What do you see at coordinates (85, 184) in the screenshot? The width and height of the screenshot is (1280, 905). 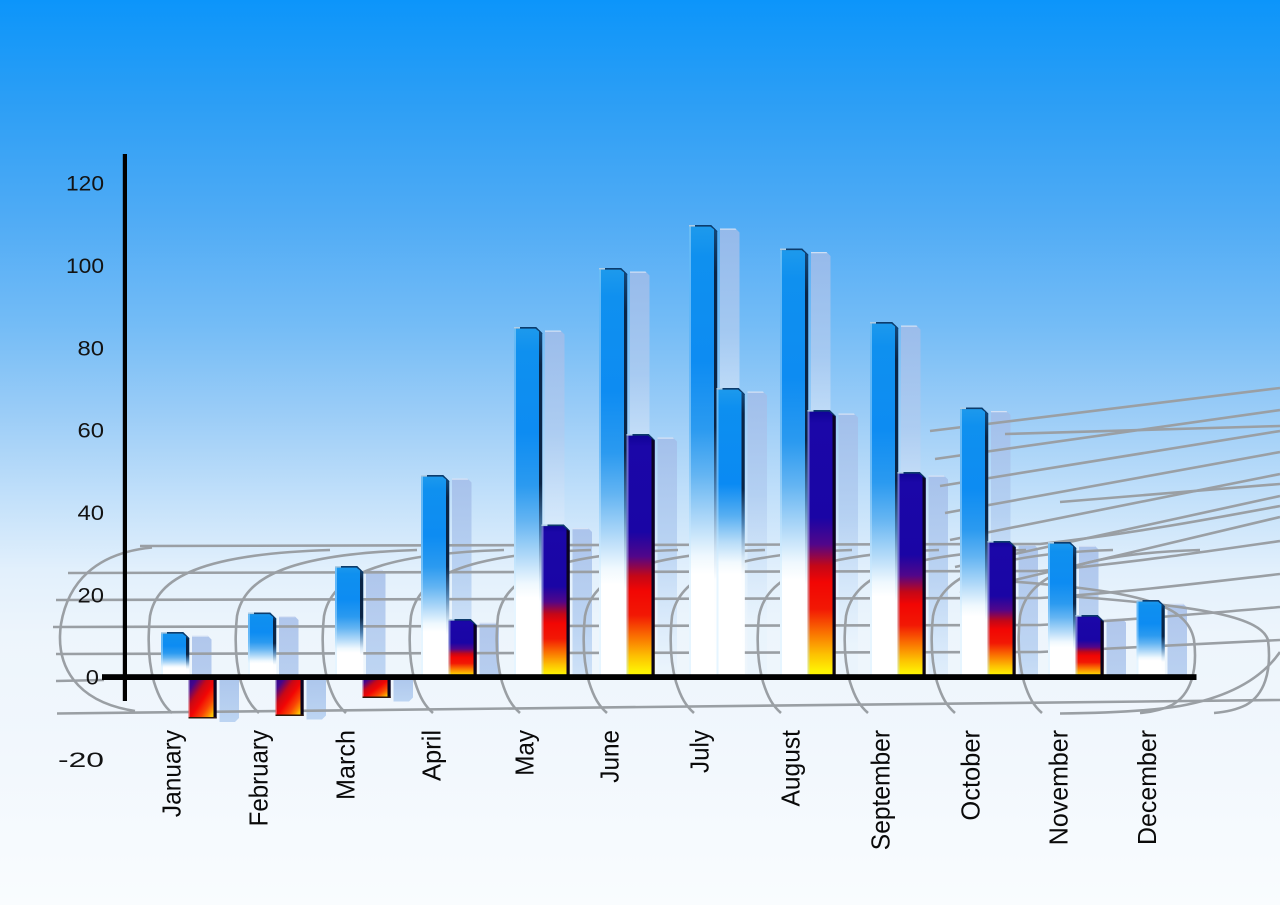 I see `svg-text: 120` at bounding box center [85, 184].